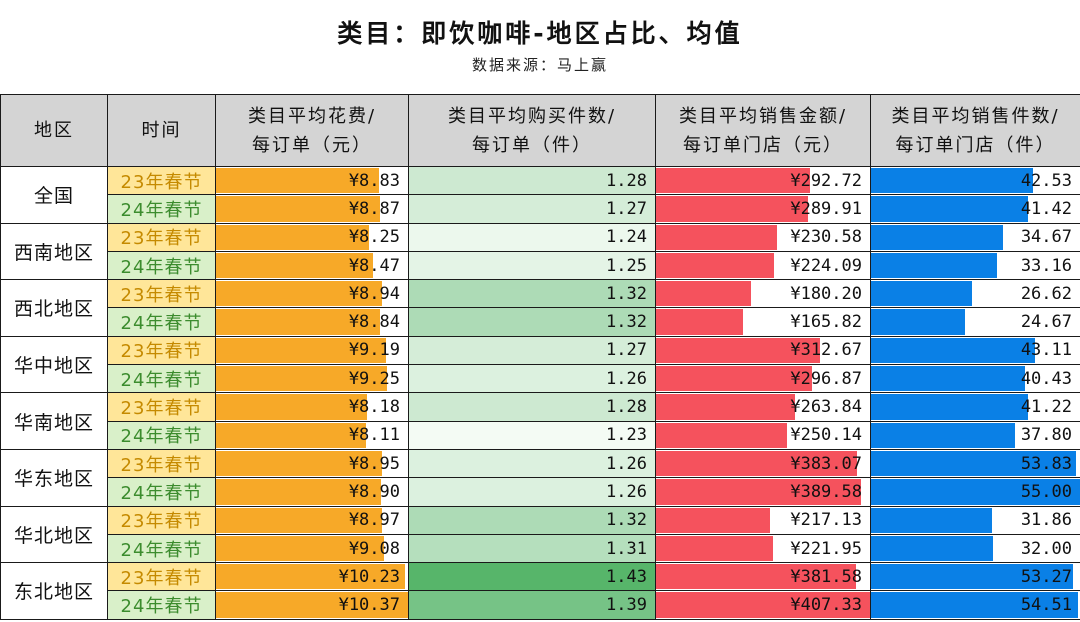 This screenshot has width=1080, height=622. Describe the element at coordinates (369, 576) in the screenshot. I see `spend-cell-label: ¥10.23` at that location.